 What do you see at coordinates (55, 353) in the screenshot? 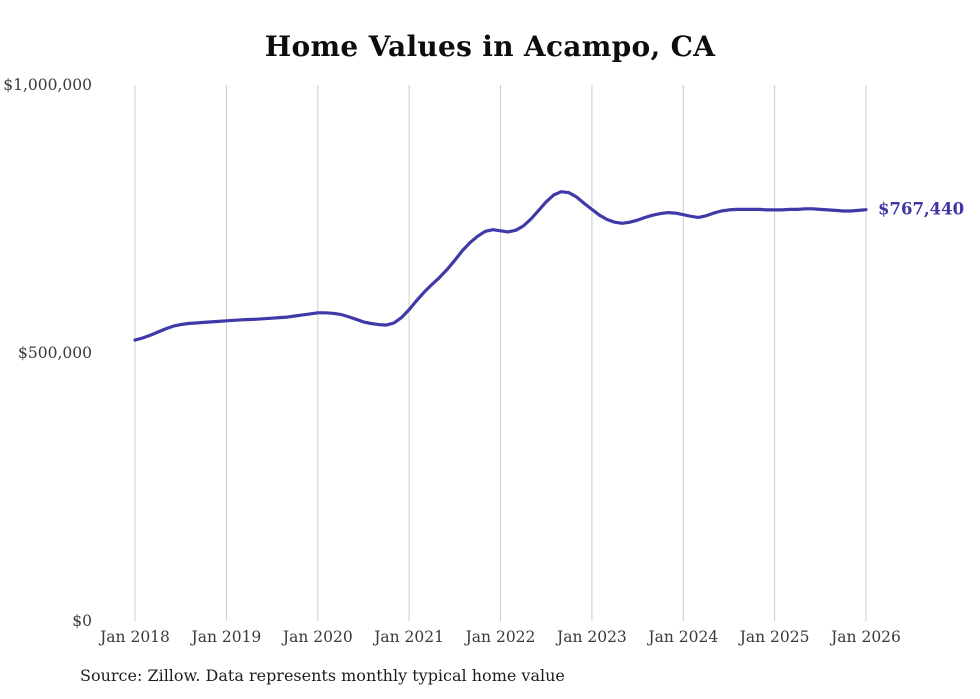
I see `y-tick-label: $500,000` at bounding box center [55, 353].